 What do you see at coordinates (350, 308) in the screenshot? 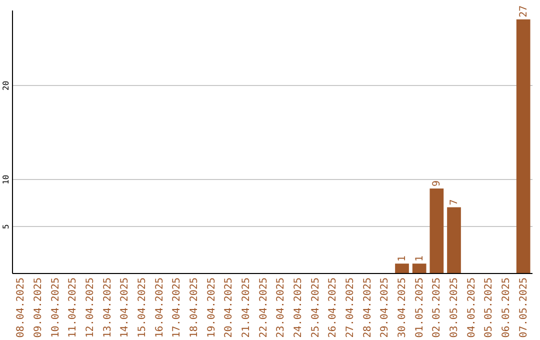
I see `x-tick-label: 27.04.2025` at bounding box center [350, 308].